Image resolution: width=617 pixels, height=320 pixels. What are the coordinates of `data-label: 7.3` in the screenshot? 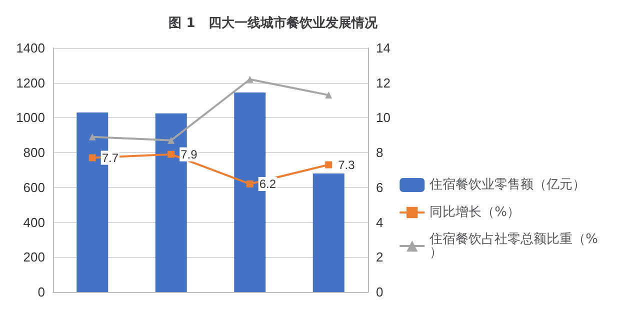 It's located at (347, 165).